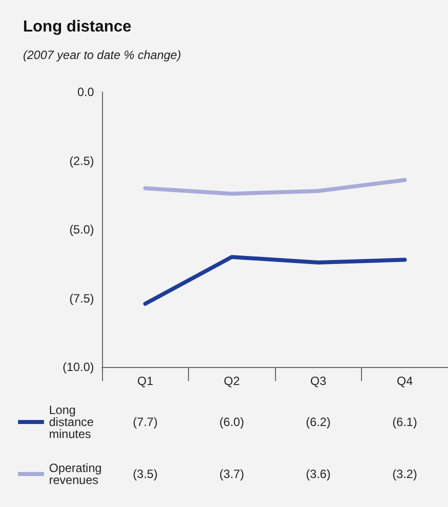  What do you see at coordinates (102, 55) in the screenshot?
I see `chart-subtitle: (2007 year to date % change)` at bounding box center [102, 55].